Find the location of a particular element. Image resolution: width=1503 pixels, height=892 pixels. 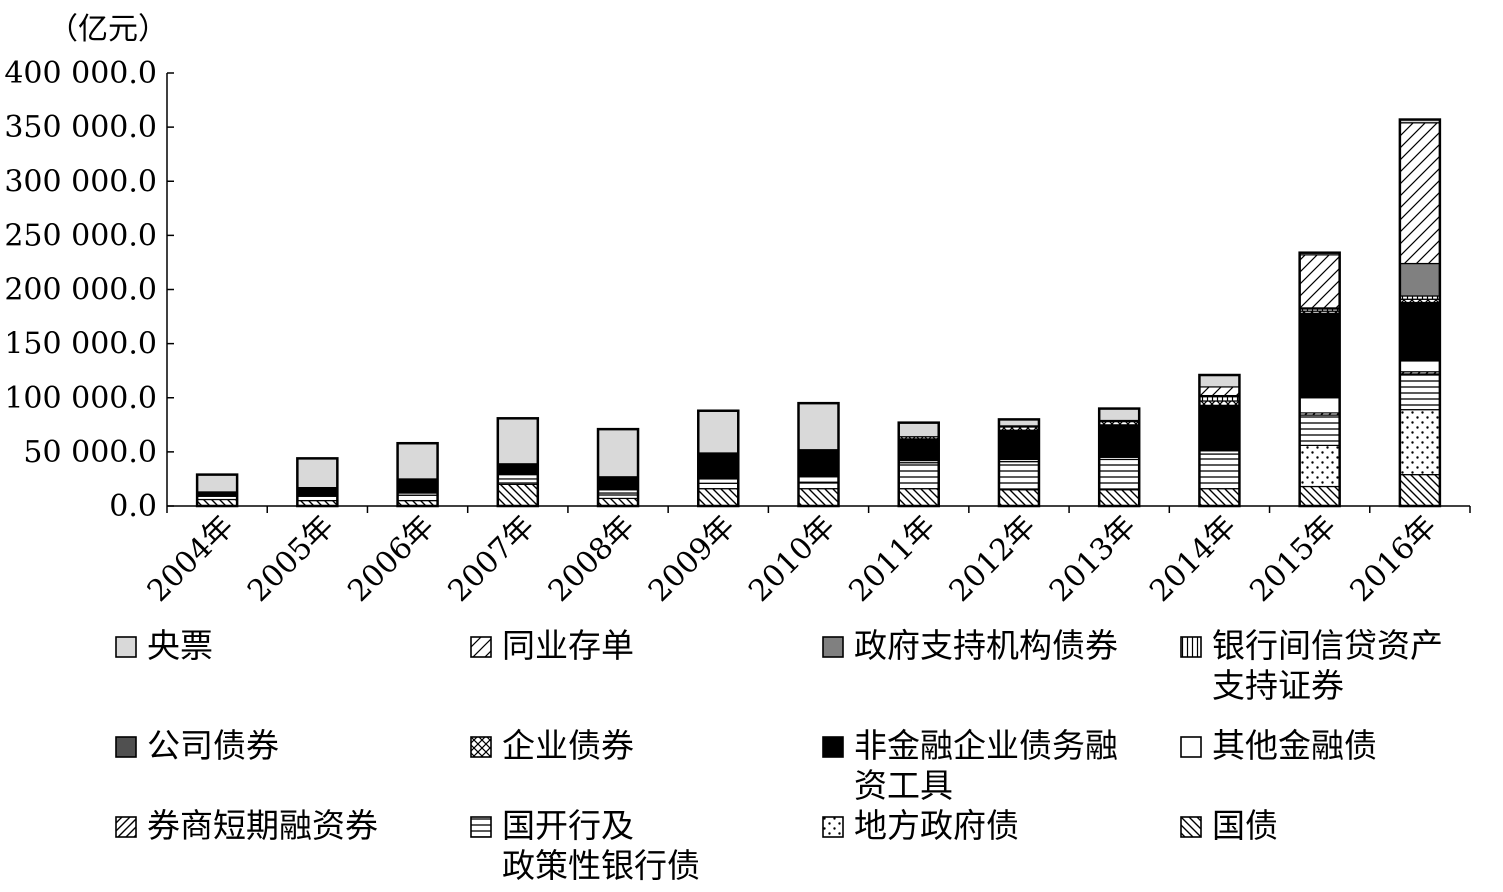

x-tick-label: 2008年 is located at coordinates (592, 559).